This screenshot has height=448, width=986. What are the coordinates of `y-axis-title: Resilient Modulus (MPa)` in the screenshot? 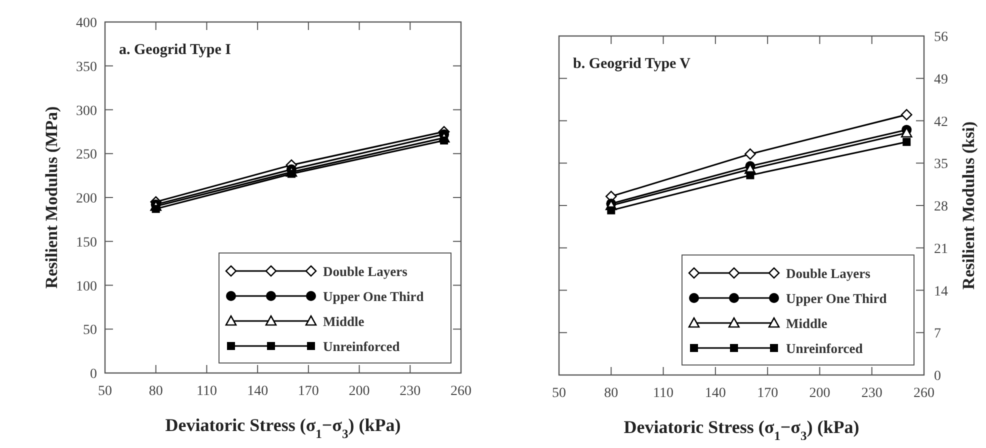 It's located at (51, 197).